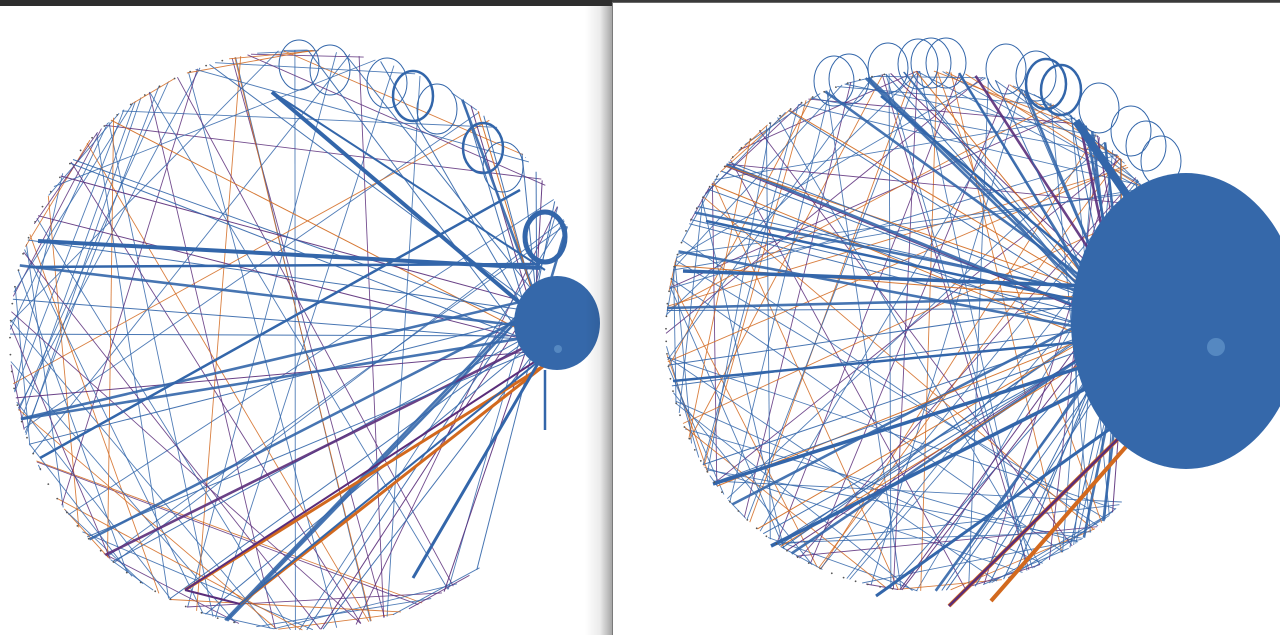 This screenshot has width=1280, height=635. I want to click on left-window-titlebar, so click(306, 3).